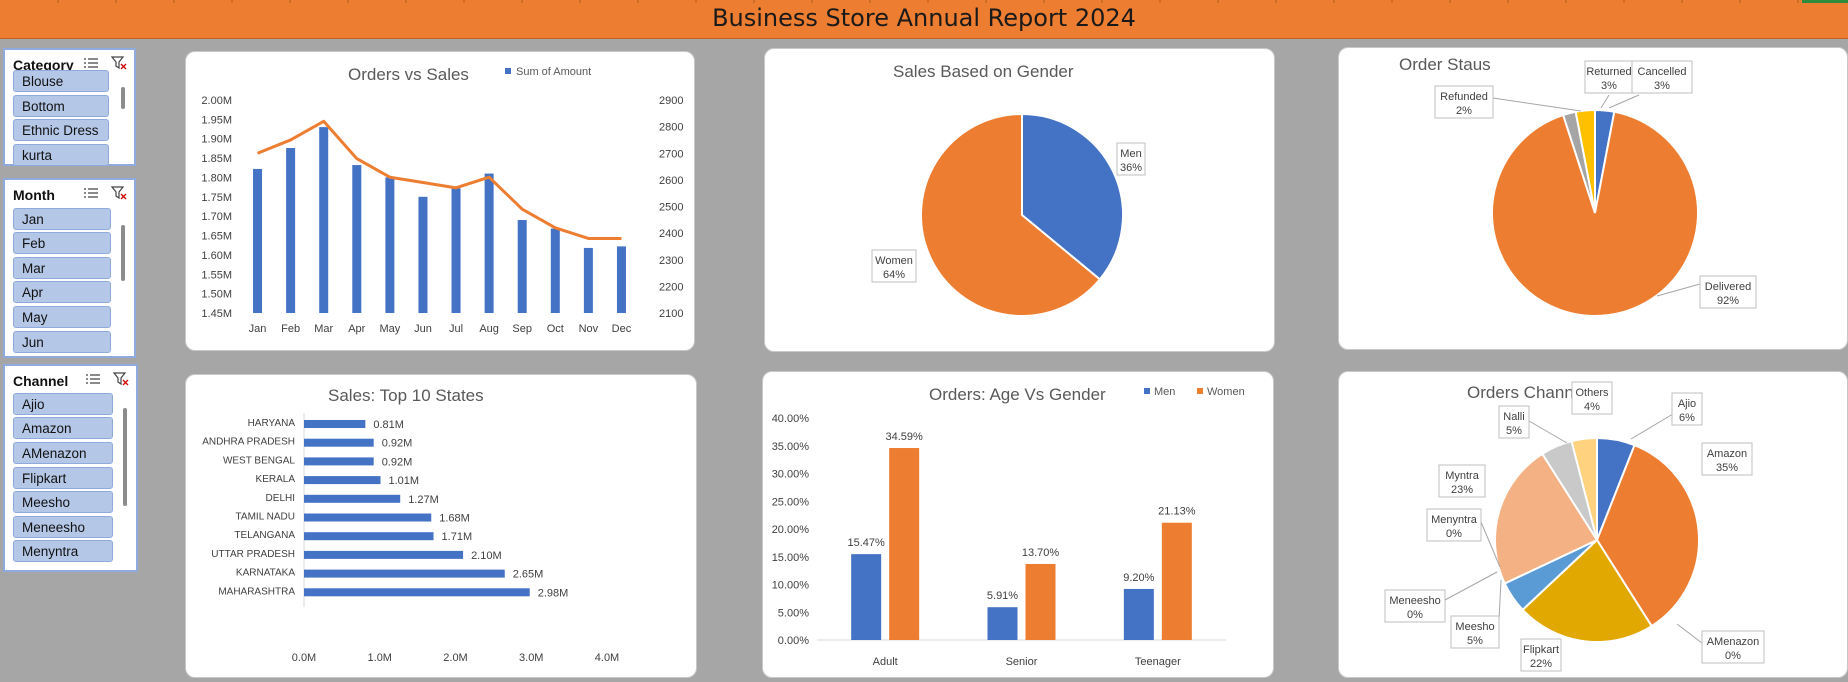 This screenshot has height=682, width=1848. I want to click on bar-senior-men, so click(1002, 623).